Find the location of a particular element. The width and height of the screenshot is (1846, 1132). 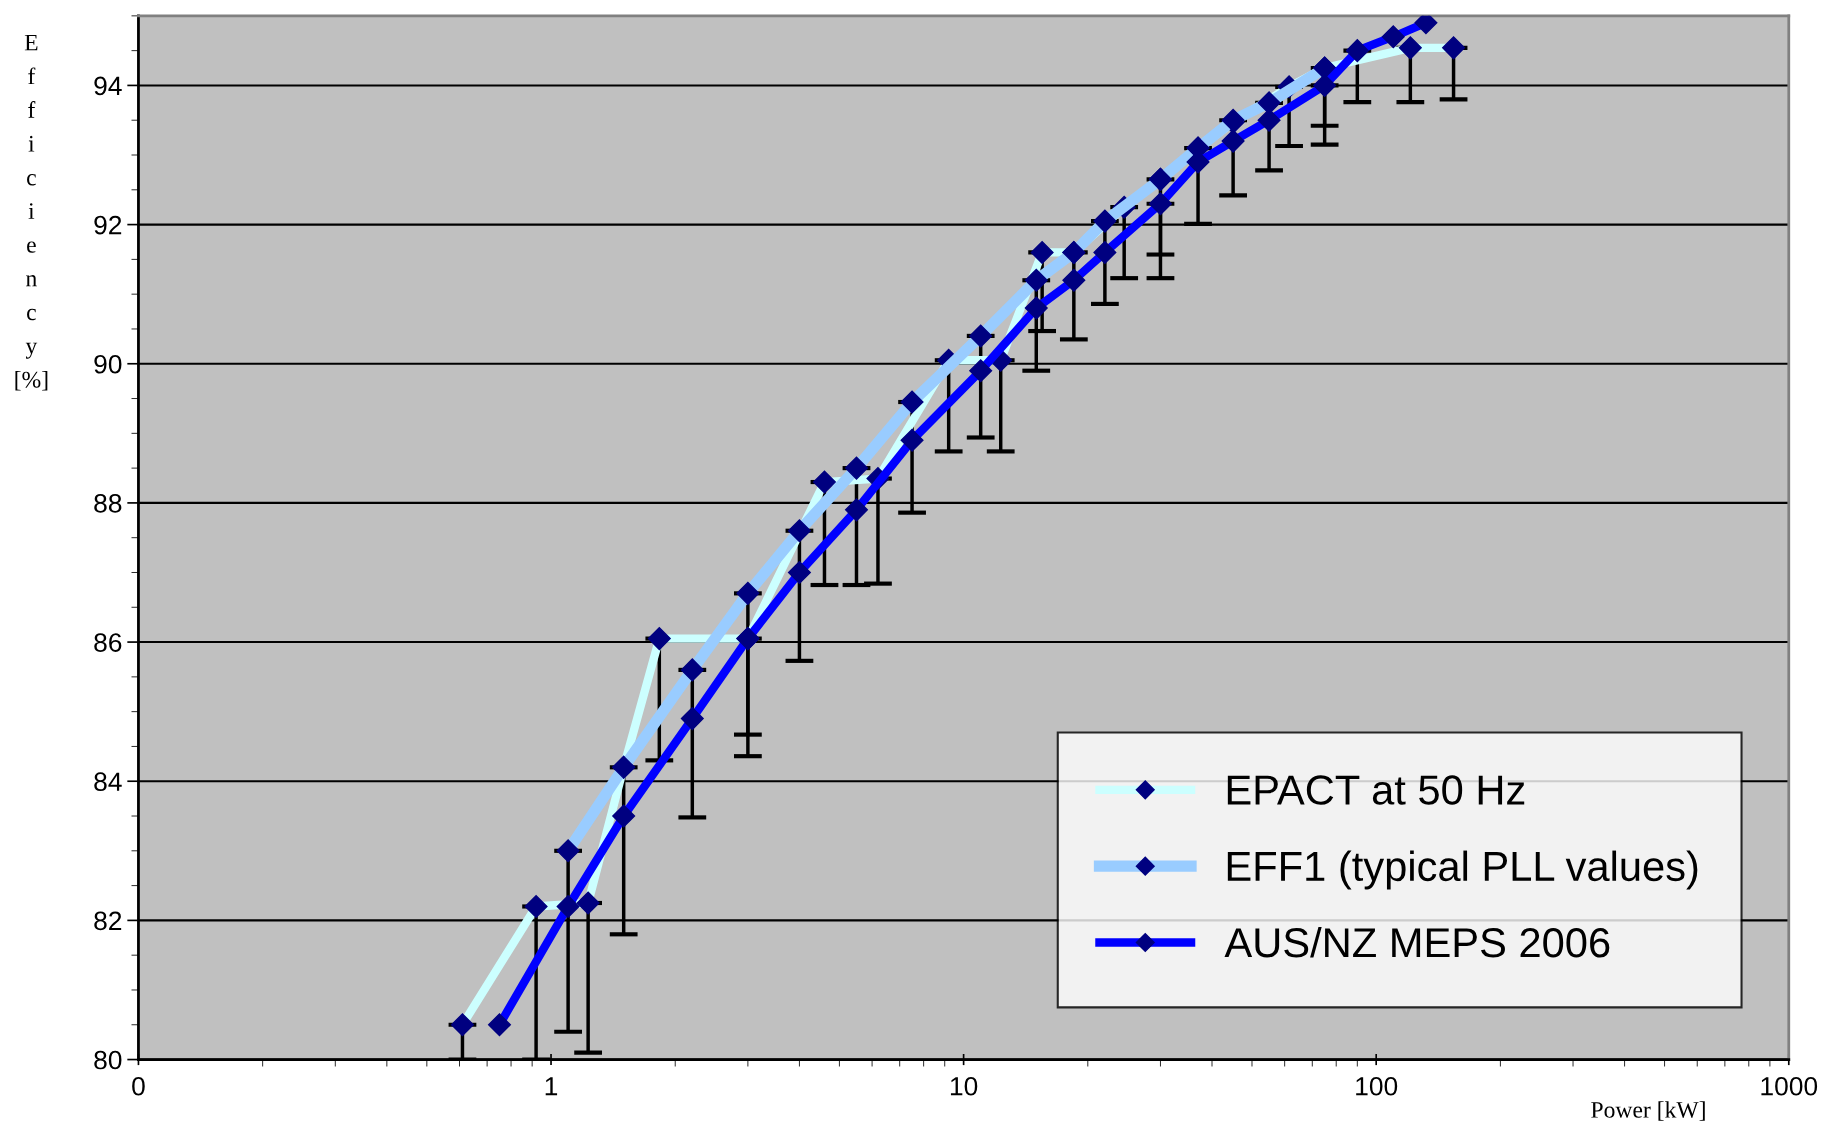

legend-label: EPACT at 50 Hz is located at coordinates (1376, 790).